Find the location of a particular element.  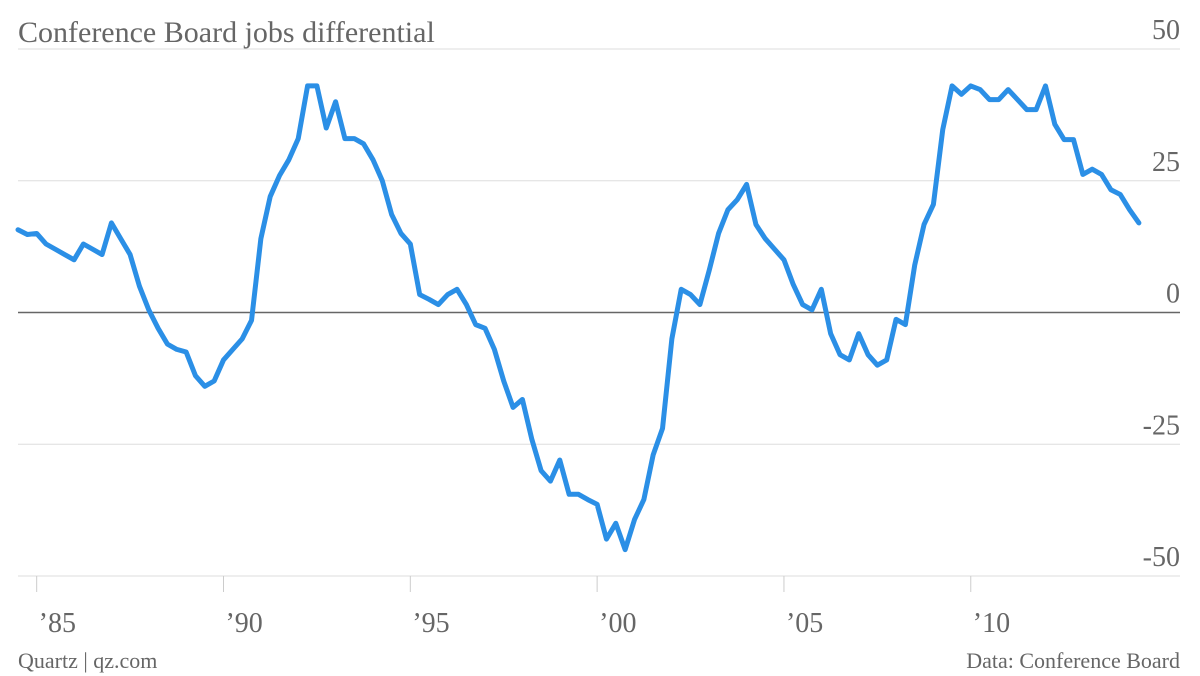

y-tick-label: 50 is located at coordinates (1166, 30).